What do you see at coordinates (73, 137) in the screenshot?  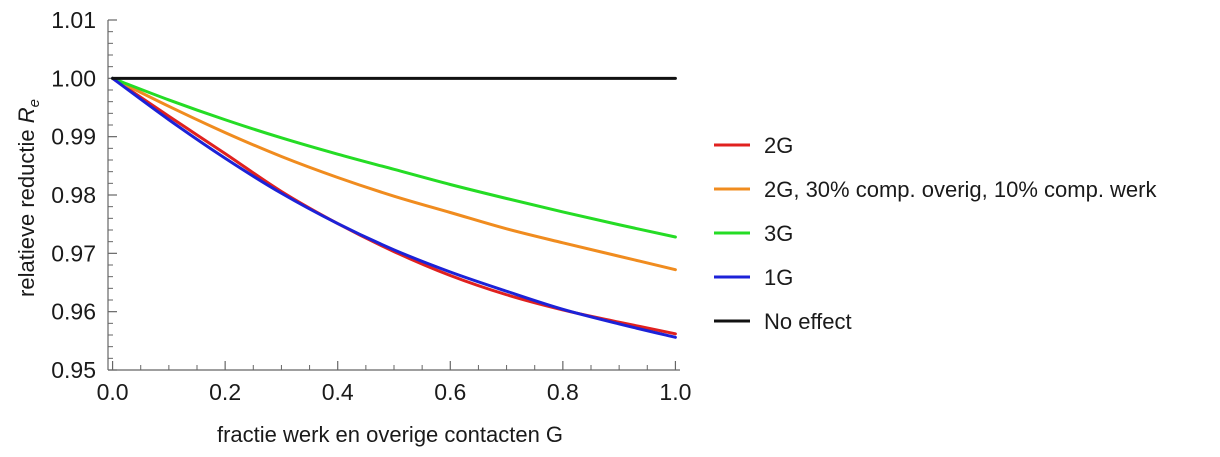 I see `y-tick-label: 0.99` at bounding box center [73, 137].